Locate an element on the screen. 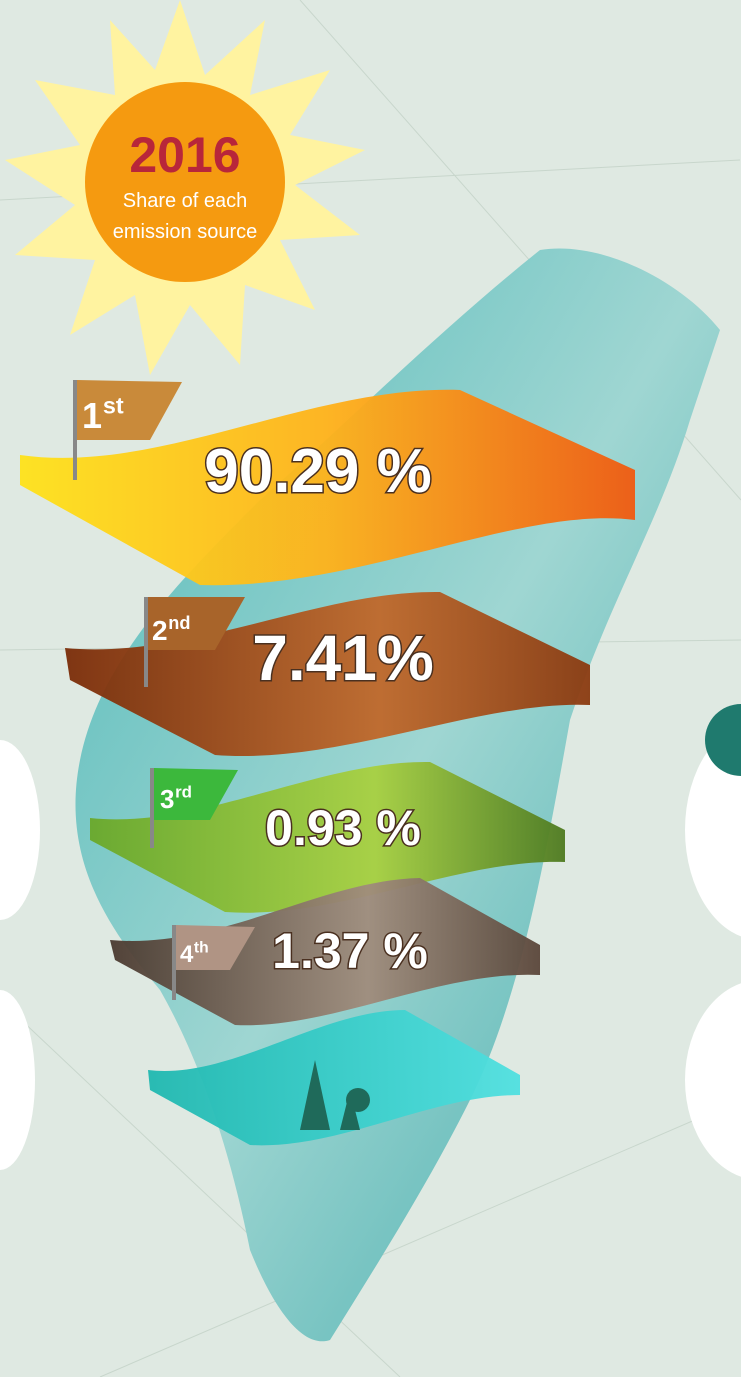 The image size is (741, 1377). year: 2016 is located at coordinates (184, 155).